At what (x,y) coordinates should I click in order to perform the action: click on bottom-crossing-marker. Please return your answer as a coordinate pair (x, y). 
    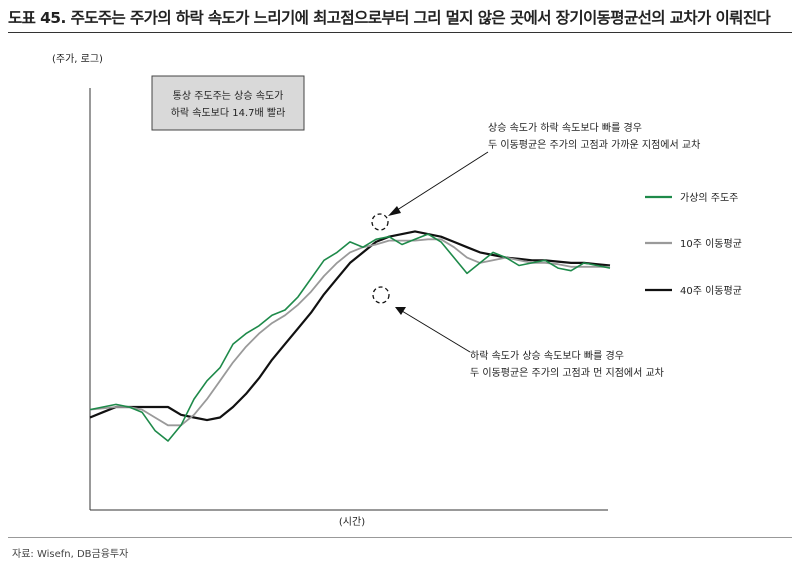
    Looking at the image, I should click on (381, 295).